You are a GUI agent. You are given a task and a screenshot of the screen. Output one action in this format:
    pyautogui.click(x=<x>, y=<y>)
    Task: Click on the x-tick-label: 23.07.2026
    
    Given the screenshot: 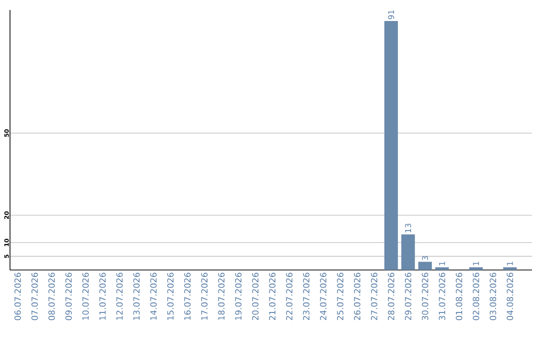 What is the action you would take?
    pyautogui.click(x=306, y=296)
    